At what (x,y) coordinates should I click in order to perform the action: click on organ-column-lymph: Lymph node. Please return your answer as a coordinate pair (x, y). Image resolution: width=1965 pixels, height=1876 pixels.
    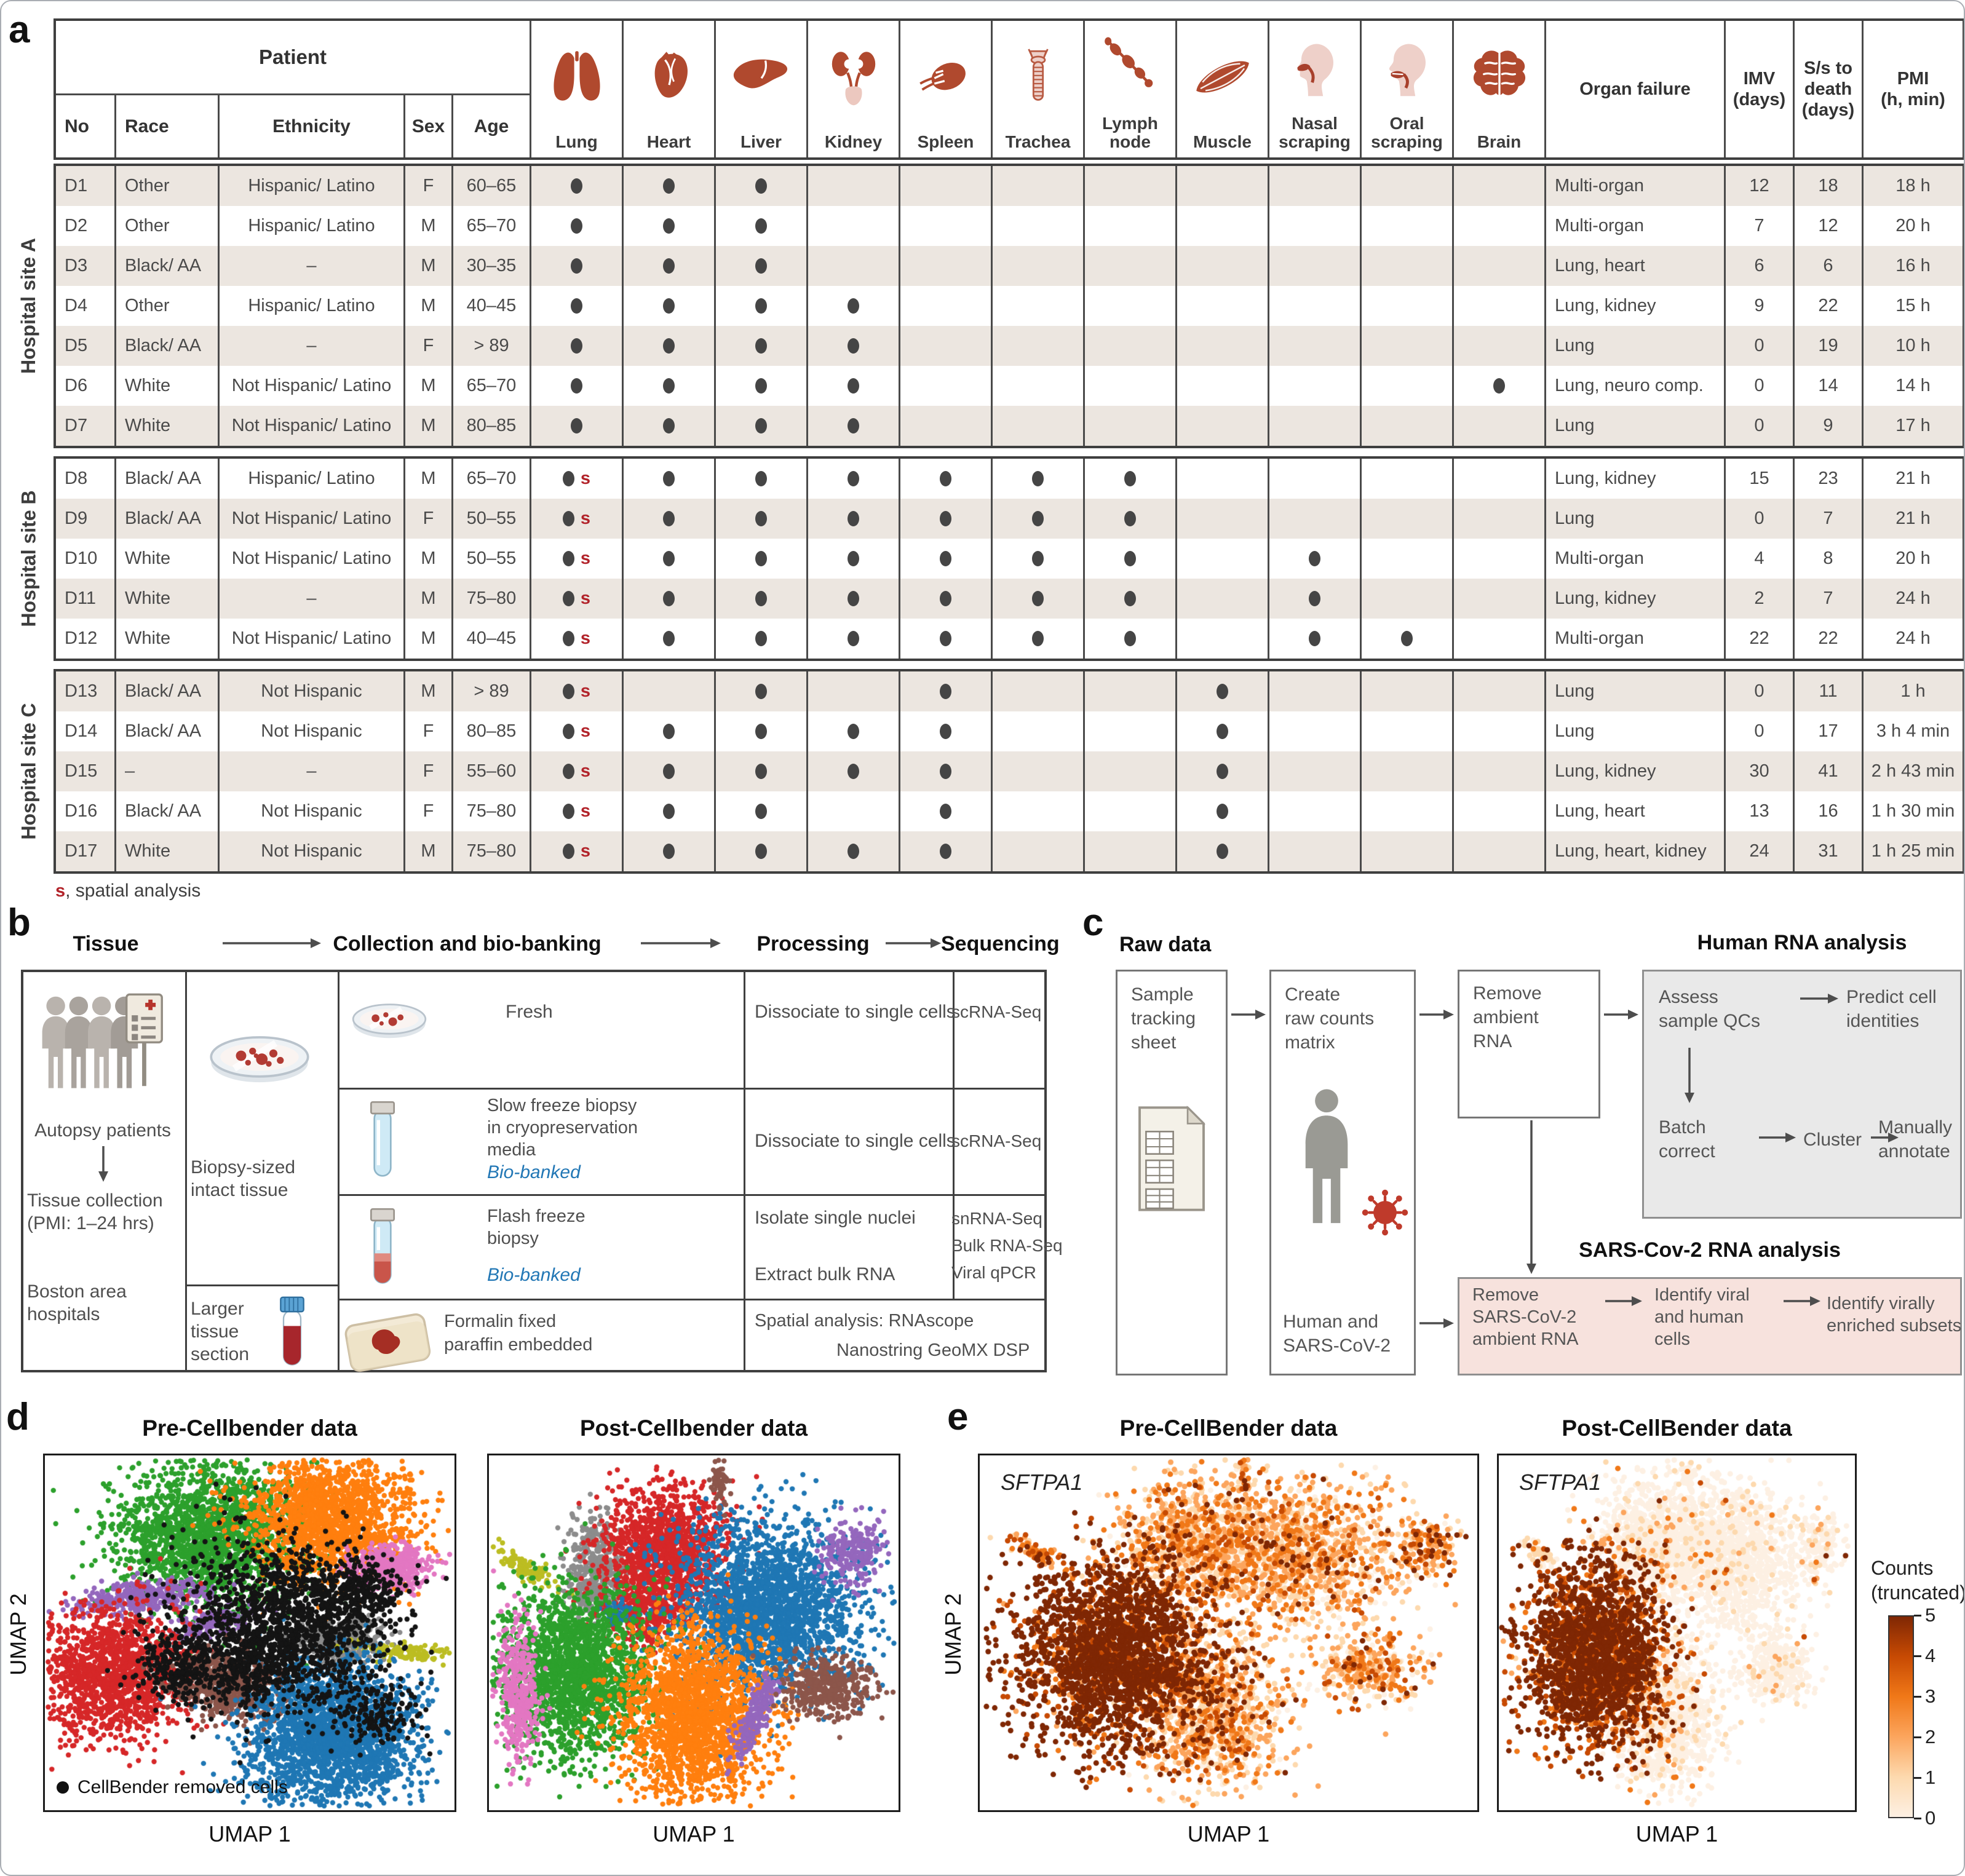
    Looking at the image, I should click on (1129, 89).